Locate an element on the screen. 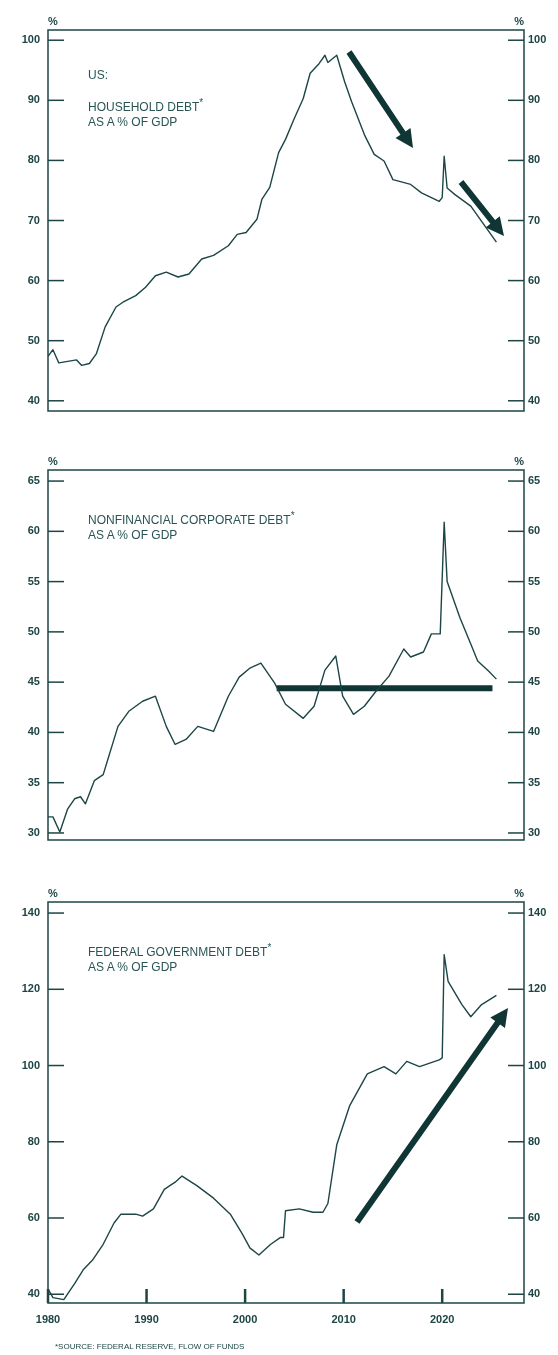 This screenshot has height=1355, width=558. text: *SOURCE: FEDERAL RESERVE, FLOW OF FUNDS is located at coordinates (150, 1346).